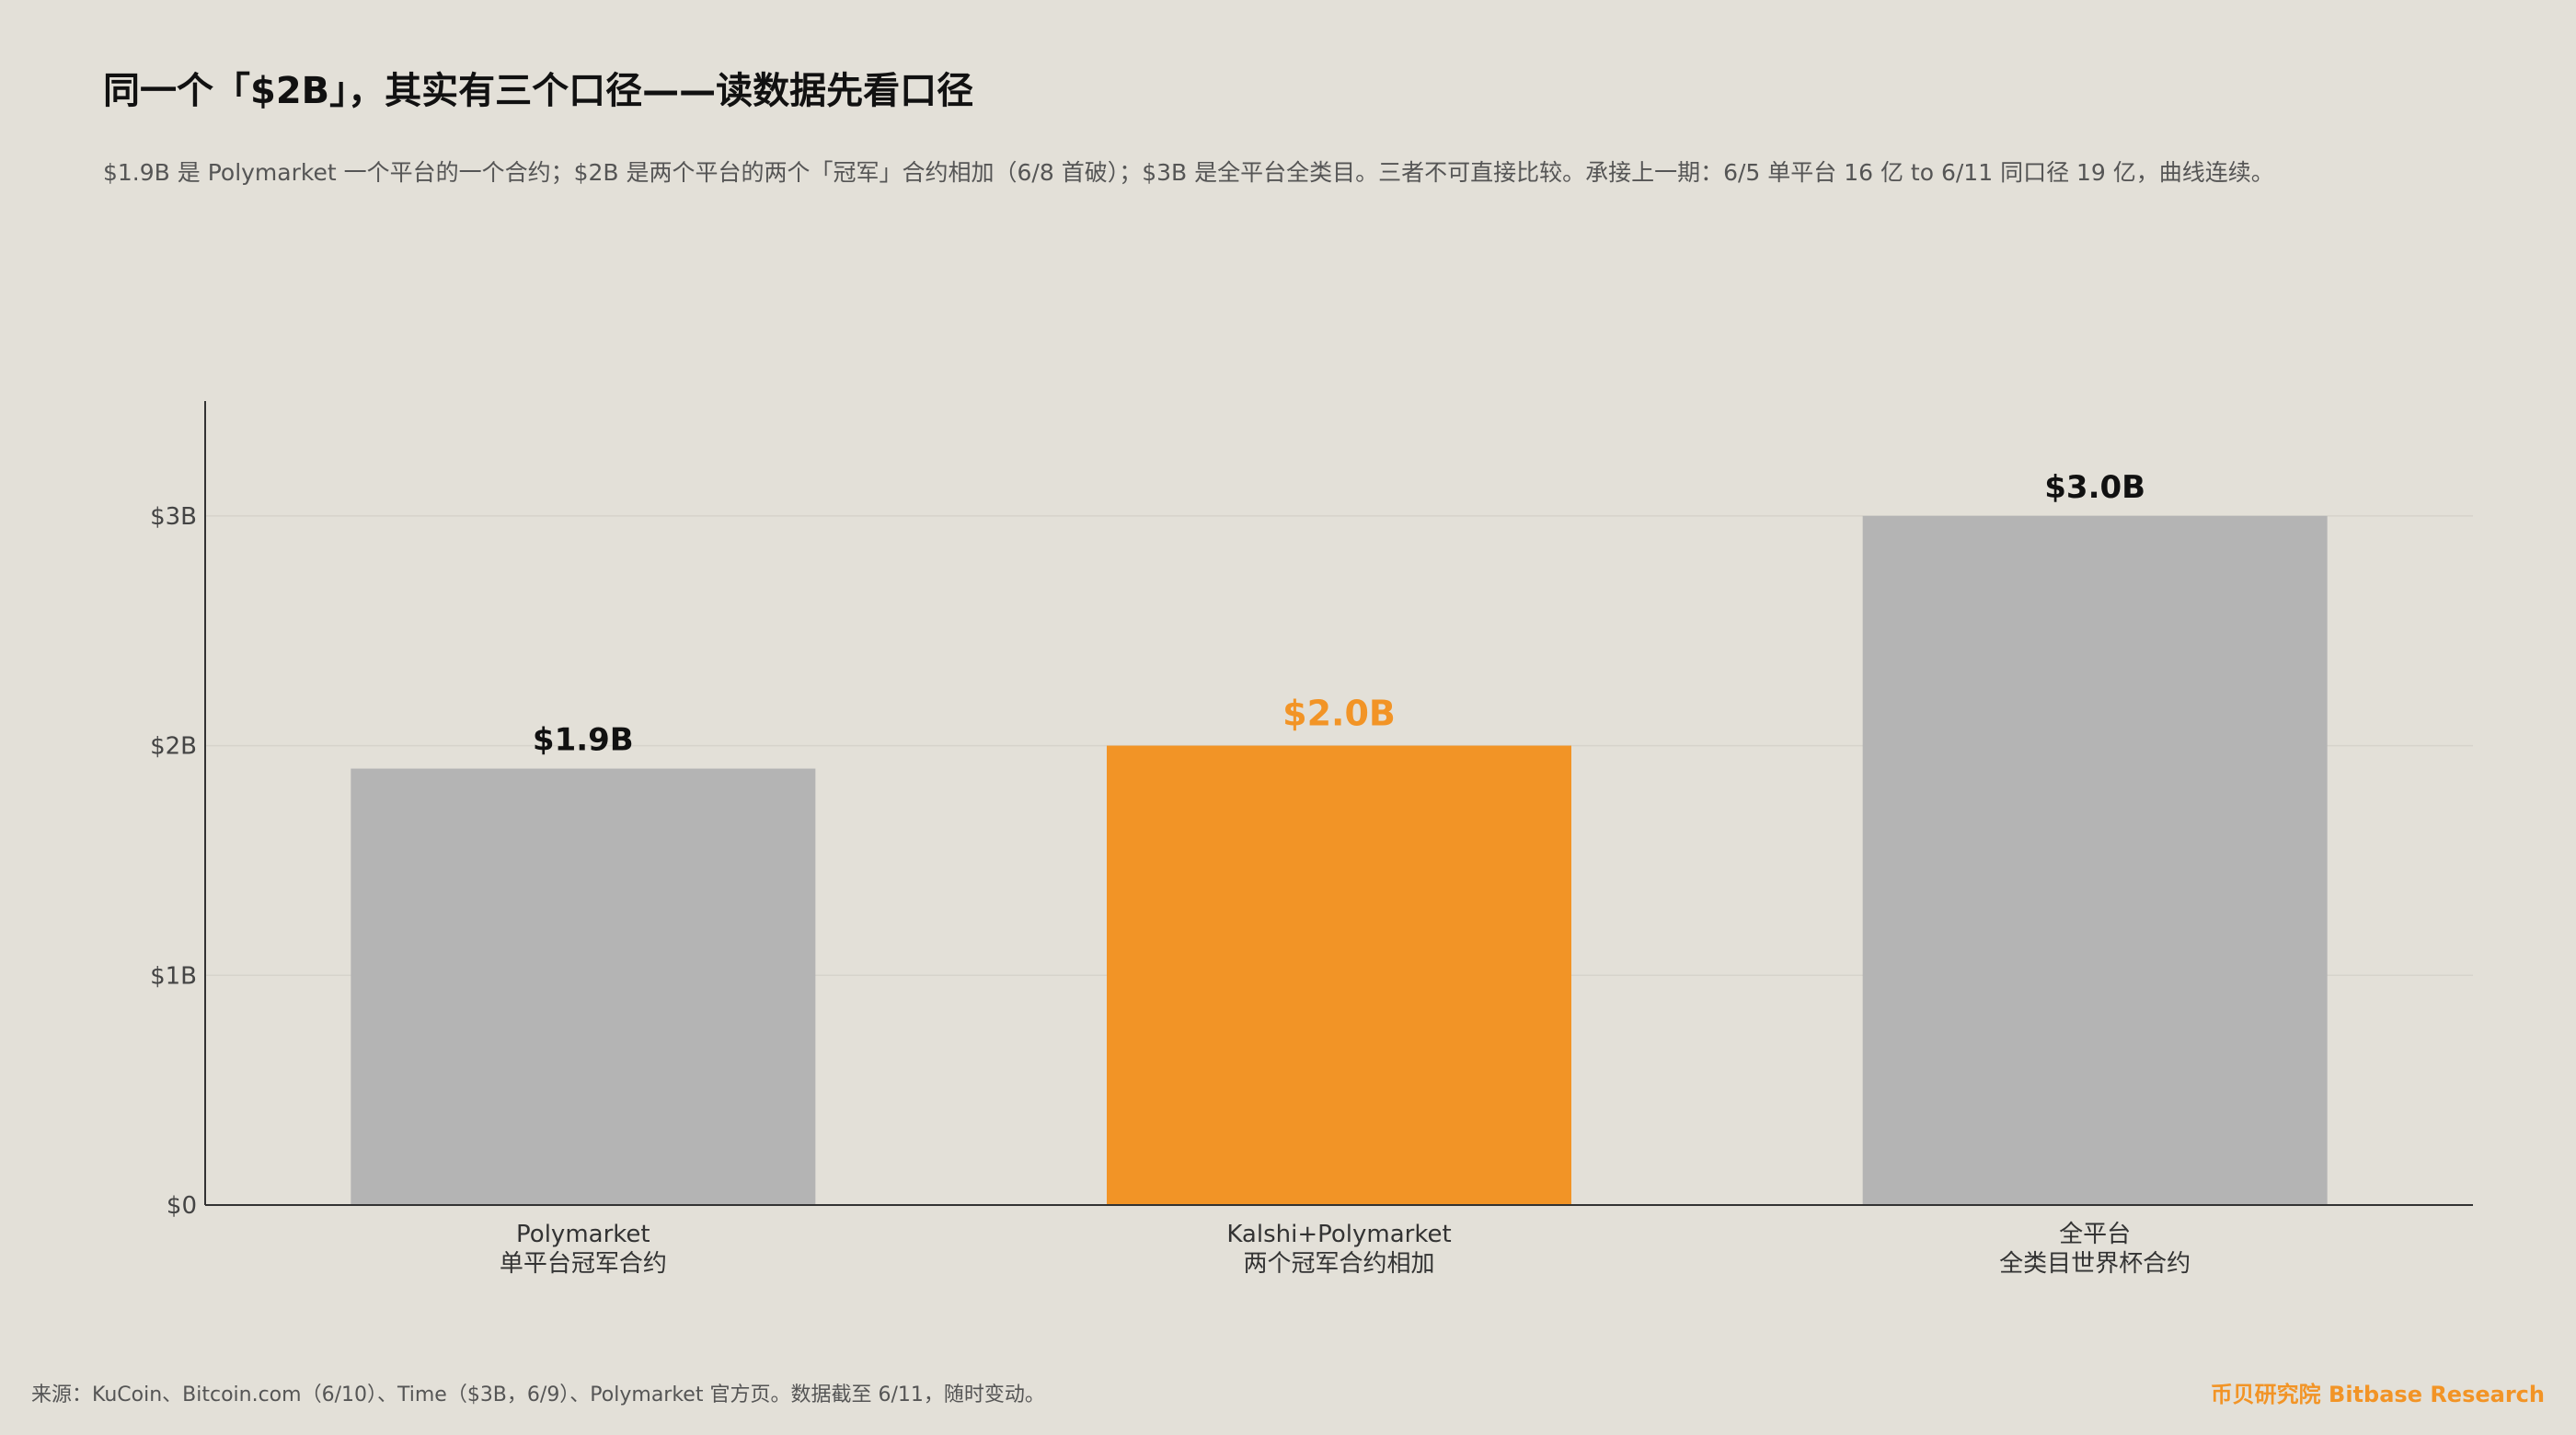 Image resolution: width=2576 pixels, height=1435 pixels. I want to click on x-tick-label: Kalshi+Polymarket, so click(1338, 1234).